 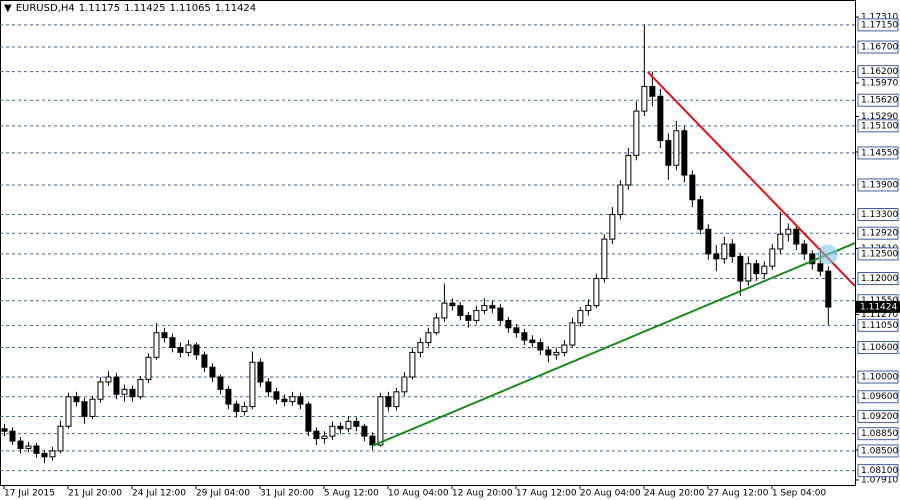 What do you see at coordinates (879, 234) in the screenshot?
I see `level-label: 1.12920` at bounding box center [879, 234].